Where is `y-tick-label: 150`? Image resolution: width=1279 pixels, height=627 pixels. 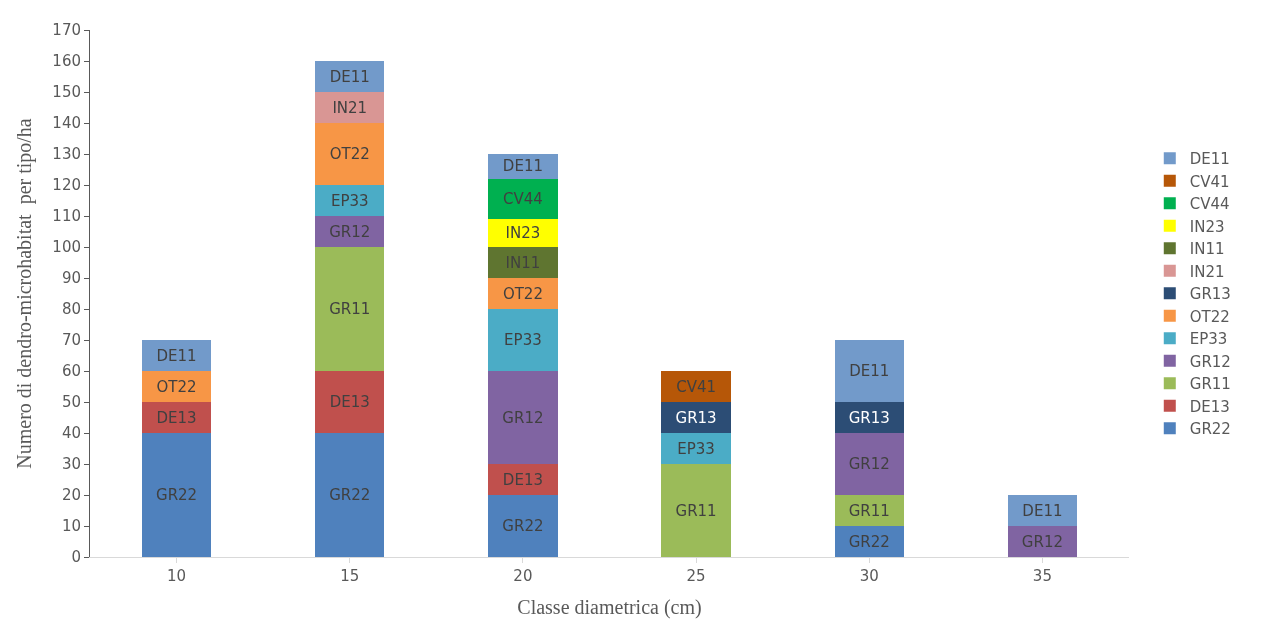
y-tick-label: 150 is located at coordinates (66, 92).